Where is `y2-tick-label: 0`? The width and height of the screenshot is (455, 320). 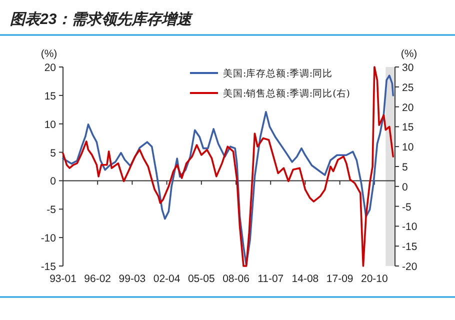
y2-tick-label: 0 is located at coordinates (405, 187).